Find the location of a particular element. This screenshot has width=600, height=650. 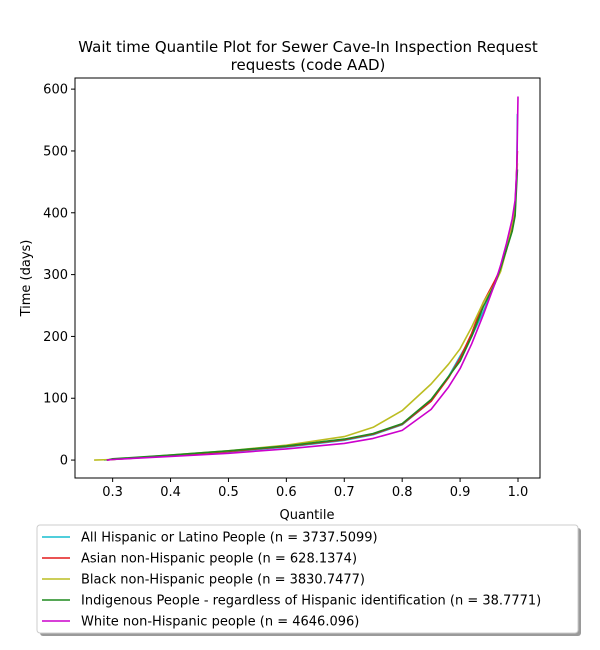

y-tick-label: 300 is located at coordinates (55, 275).